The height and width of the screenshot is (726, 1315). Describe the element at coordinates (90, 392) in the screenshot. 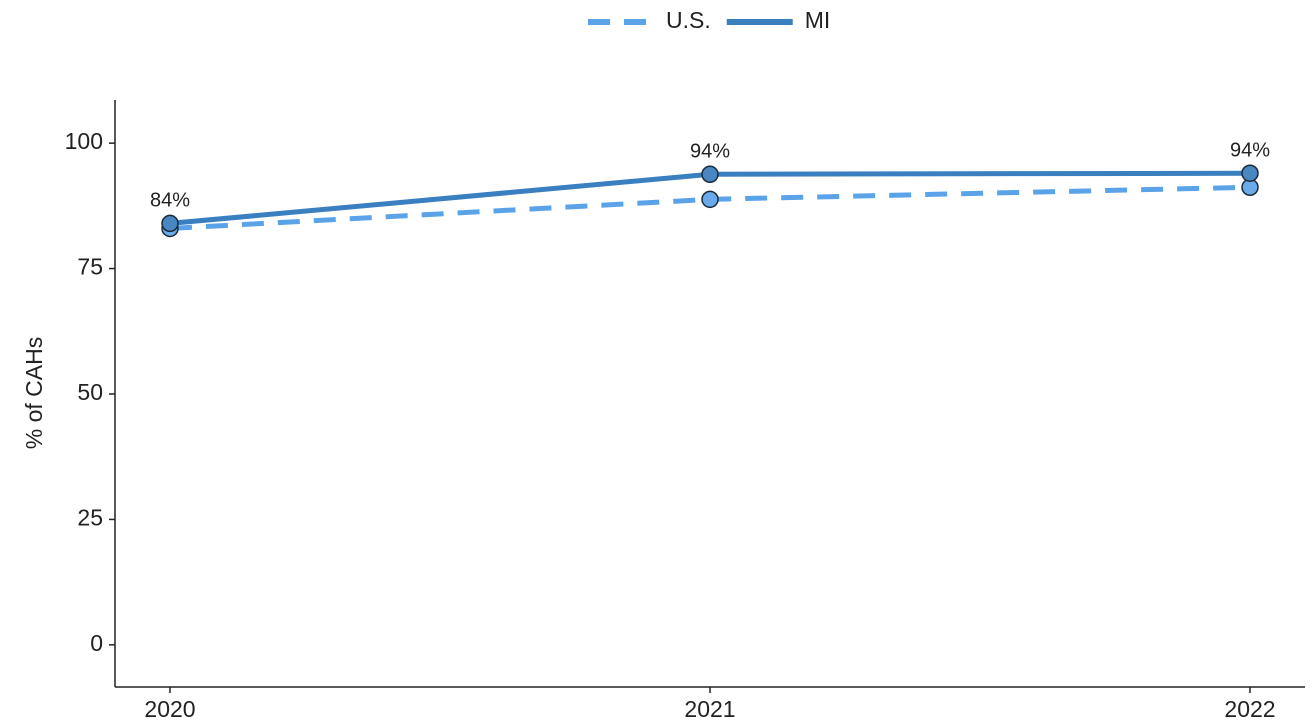

I see `y-tick-label: 50` at that location.